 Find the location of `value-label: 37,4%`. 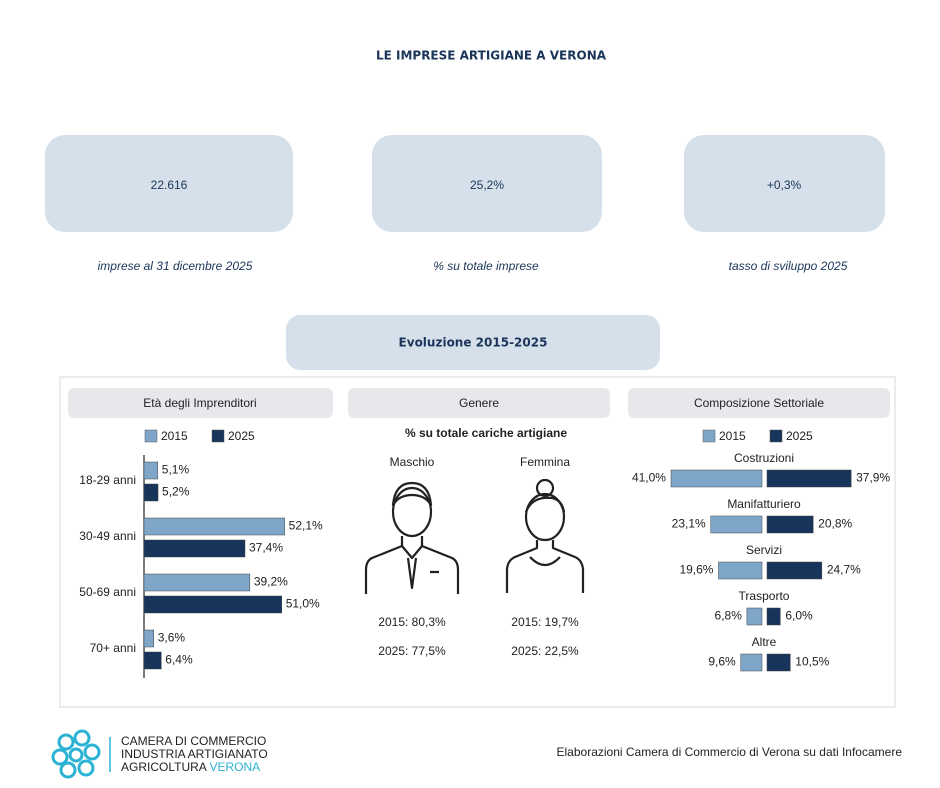

value-label: 37,4% is located at coordinates (266, 548).